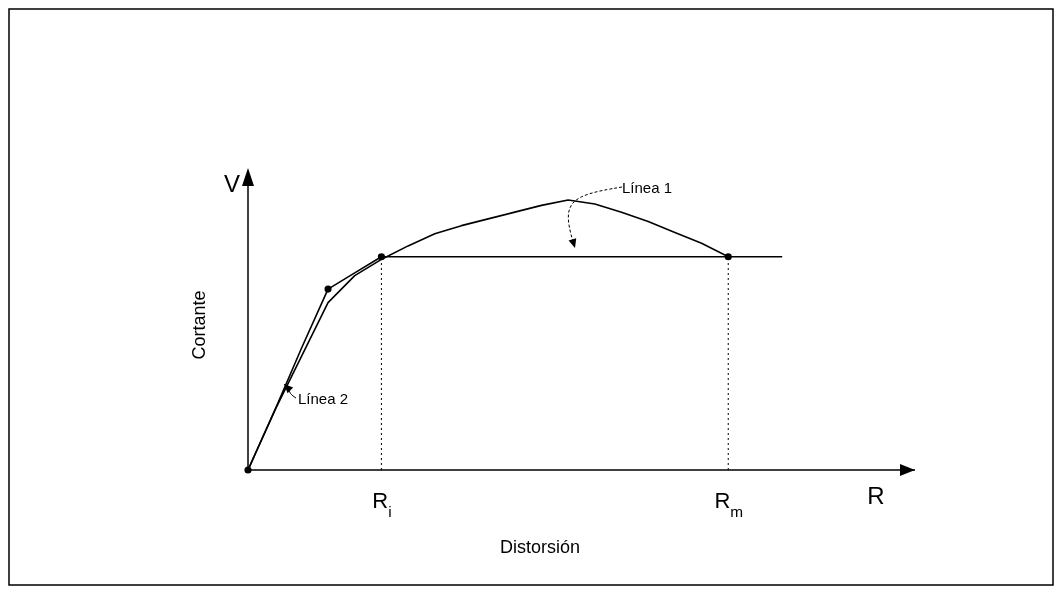 The height and width of the screenshot is (596, 1062). I want to click on text: R, so click(876, 495).